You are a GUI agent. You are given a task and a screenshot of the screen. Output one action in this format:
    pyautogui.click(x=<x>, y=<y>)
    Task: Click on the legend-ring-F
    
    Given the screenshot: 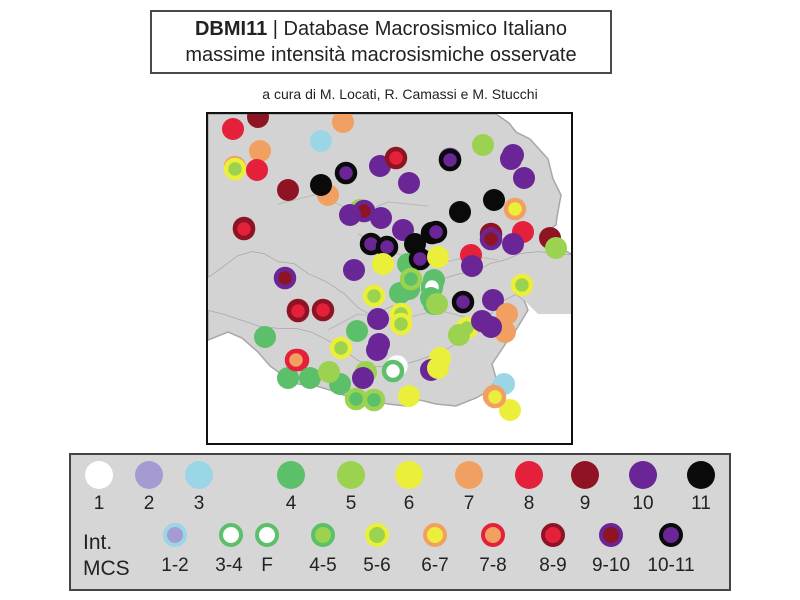 What is the action you would take?
    pyautogui.click(x=267, y=535)
    